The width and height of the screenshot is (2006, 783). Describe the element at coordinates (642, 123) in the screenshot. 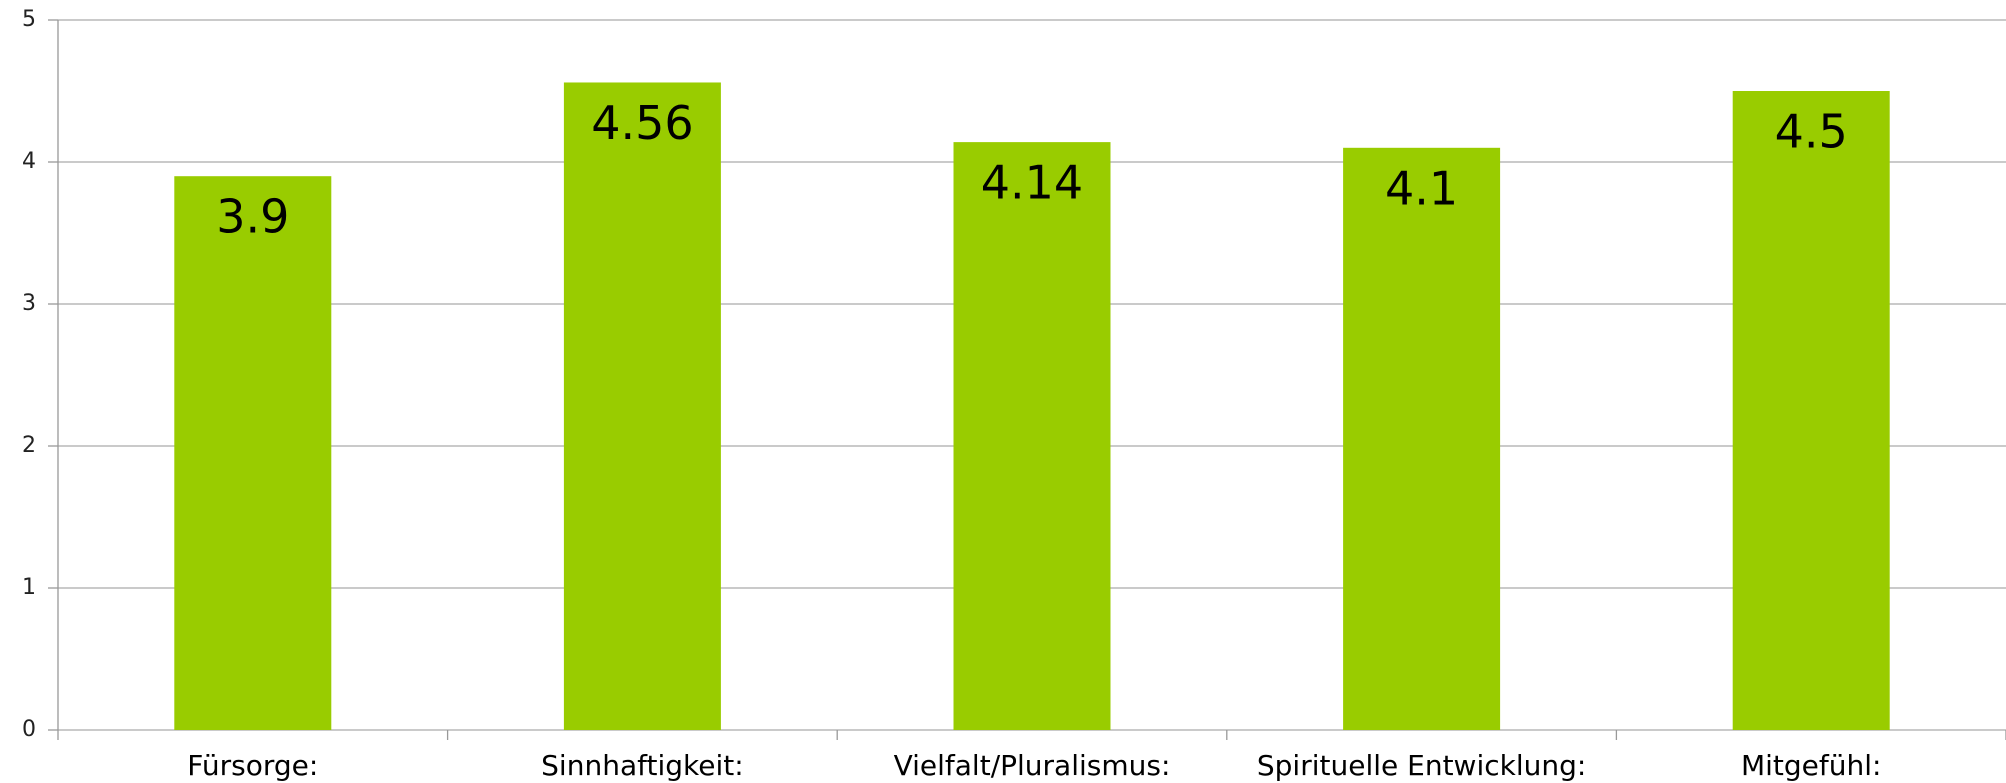

I see `data-label: 4.56` at that location.